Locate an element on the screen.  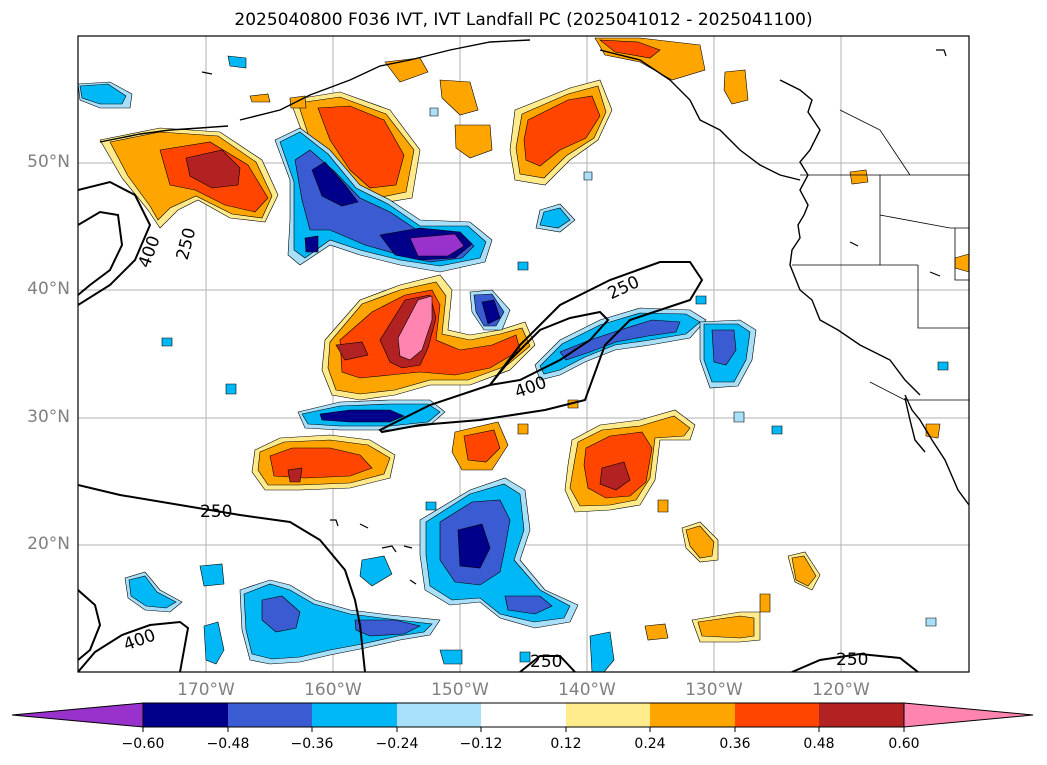
lat-label: 50°N is located at coordinates (48, 162).